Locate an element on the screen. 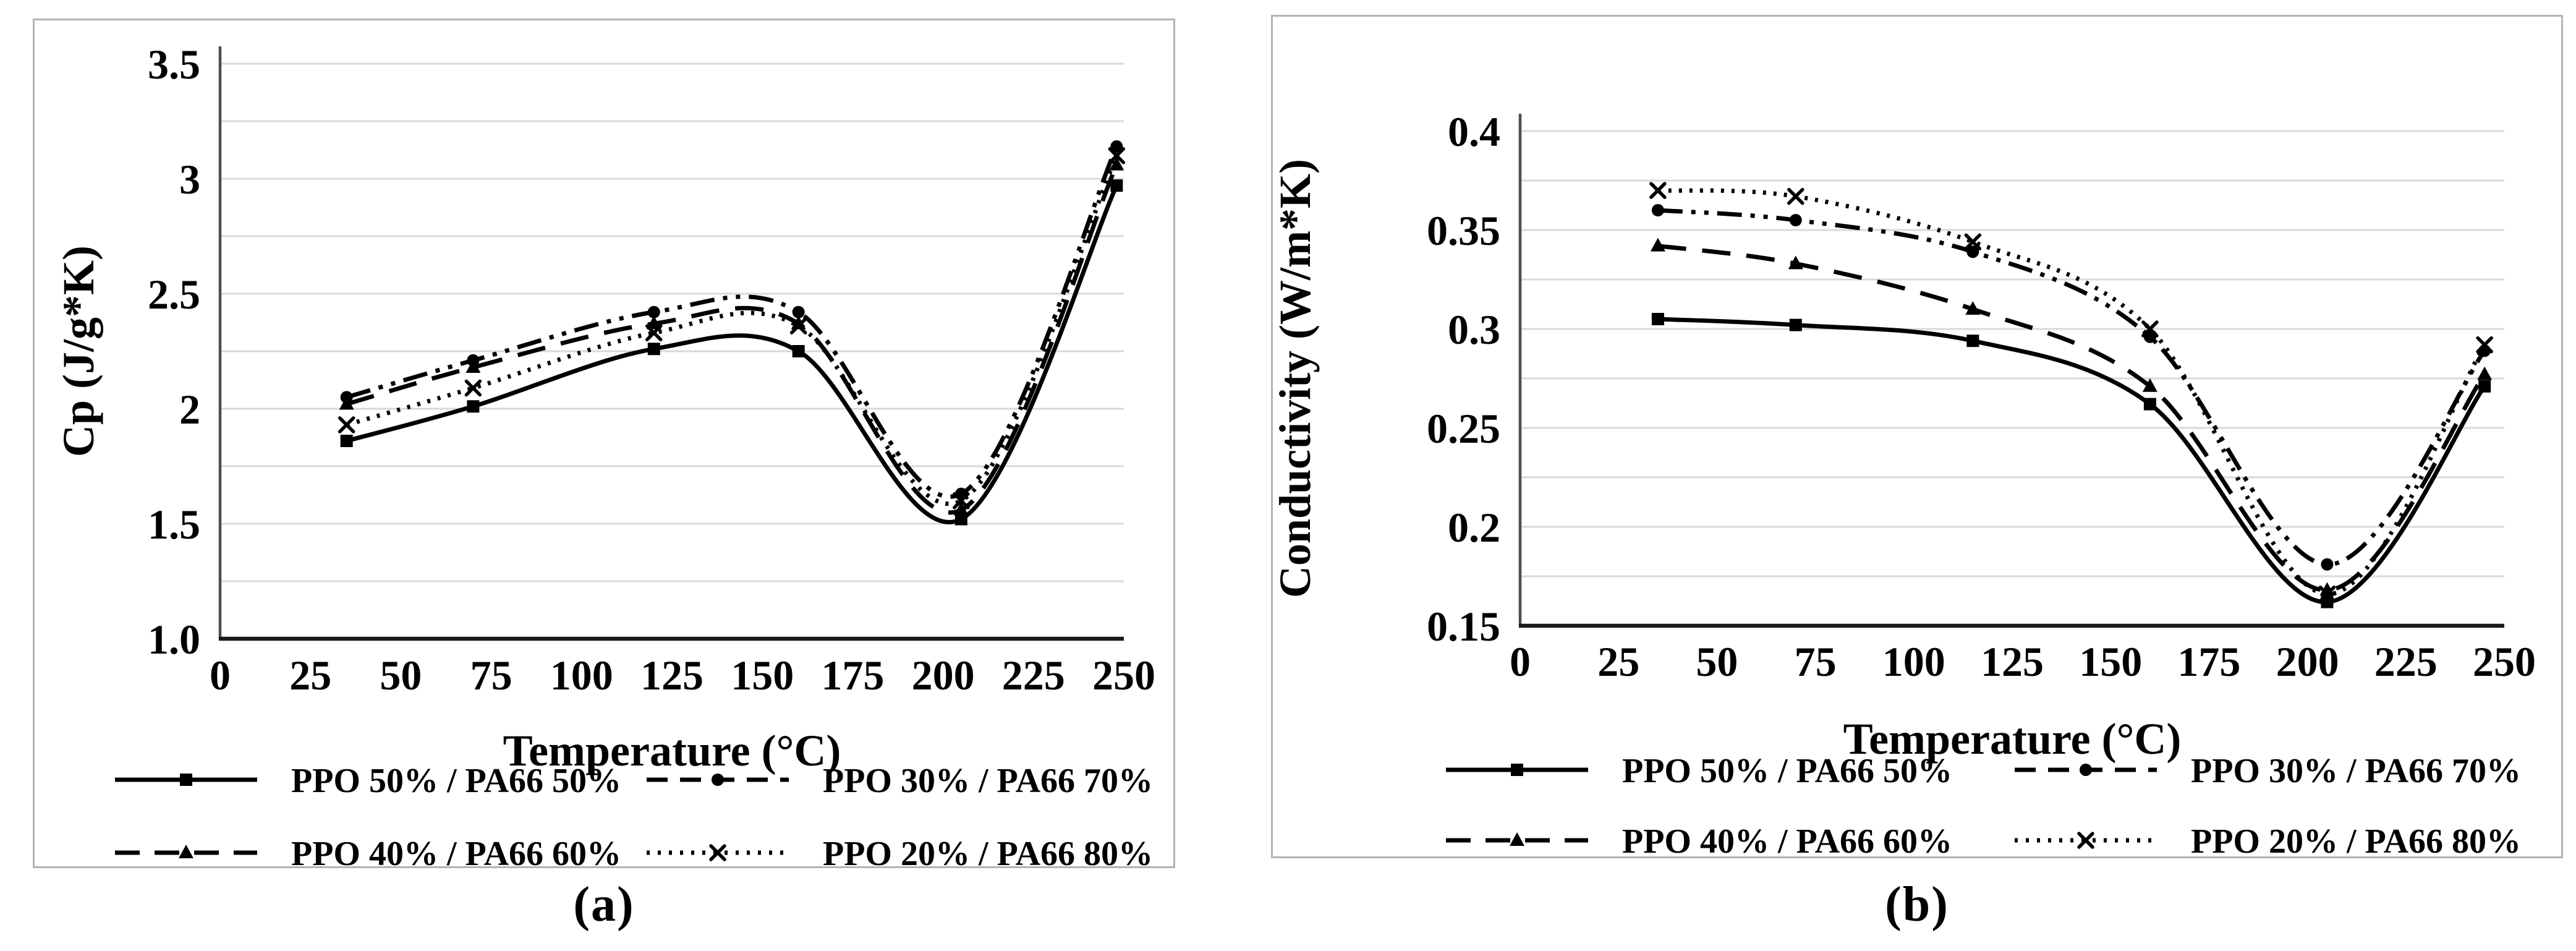  y-tick-label: 0.15 is located at coordinates (1463, 626).